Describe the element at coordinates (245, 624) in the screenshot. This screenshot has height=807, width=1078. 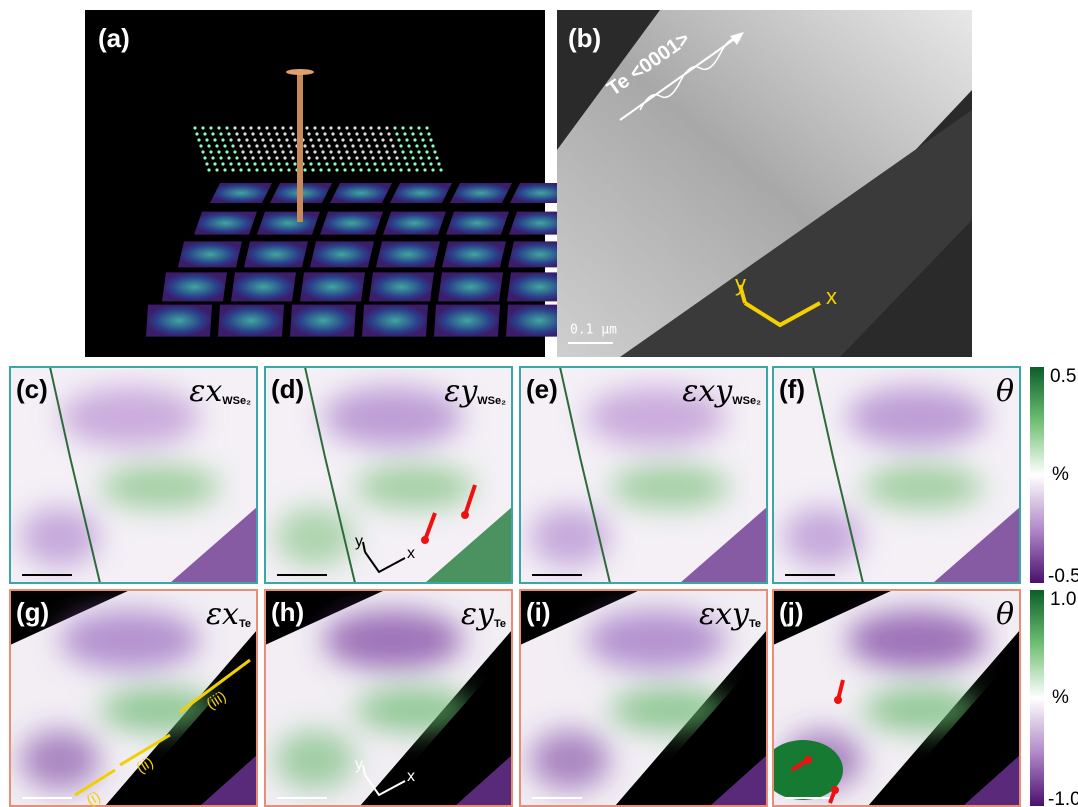
I see `subscript: Te` at that location.